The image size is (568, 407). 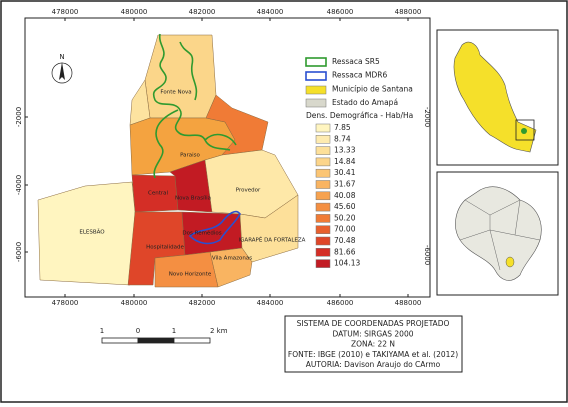 I want to click on ressaca-mdr6, so click(x=214, y=227).